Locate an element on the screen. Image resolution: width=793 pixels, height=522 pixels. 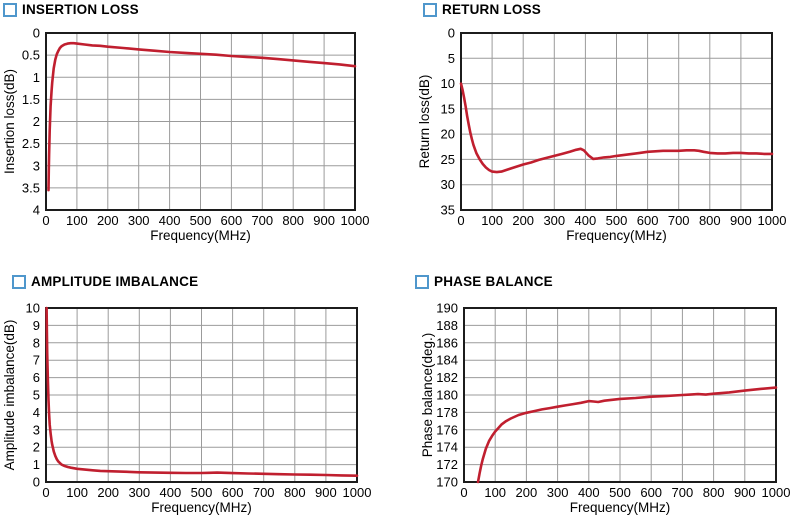
svg-text: 178 is located at coordinates (447, 412).